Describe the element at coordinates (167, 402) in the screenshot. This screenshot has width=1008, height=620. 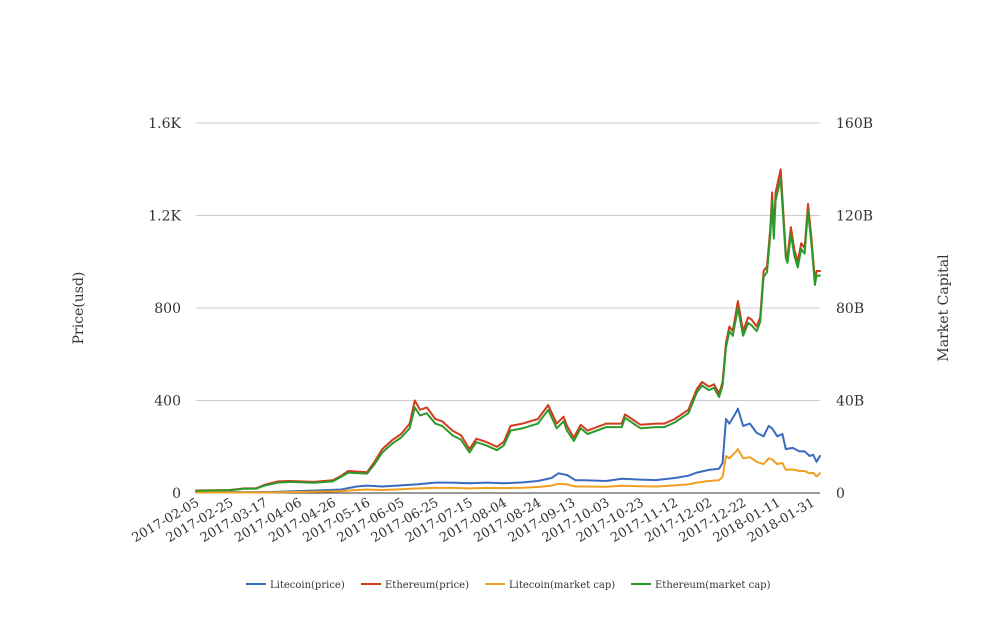
I see `left-tick-label: 400` at that location.